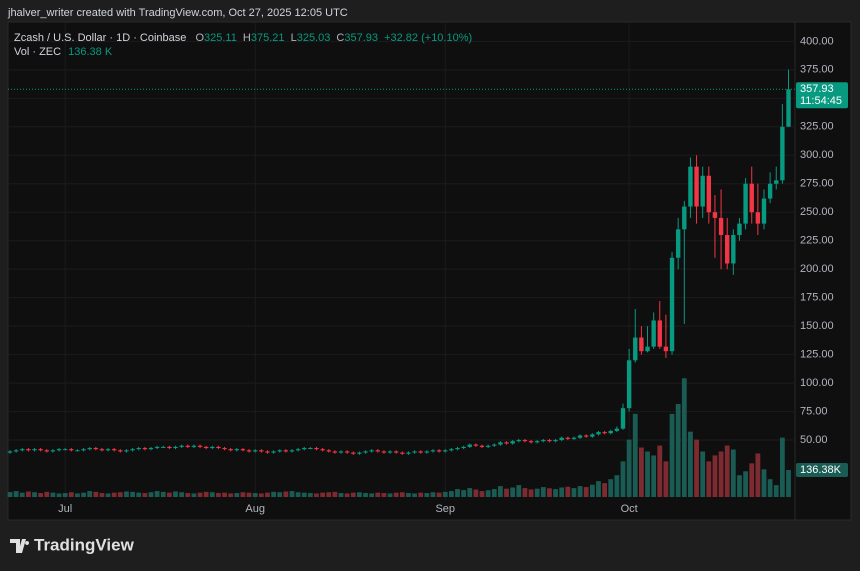 Image resolution: width=860 pixels, height=571 pixels. Describe the element at coordinates (84, 544) in the screenshot. I see `footer-brand: TradingView` at that location.